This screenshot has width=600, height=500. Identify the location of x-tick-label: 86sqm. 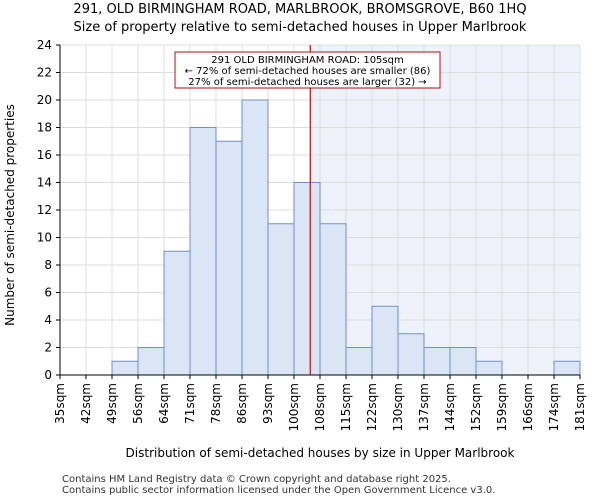
(242, 403).